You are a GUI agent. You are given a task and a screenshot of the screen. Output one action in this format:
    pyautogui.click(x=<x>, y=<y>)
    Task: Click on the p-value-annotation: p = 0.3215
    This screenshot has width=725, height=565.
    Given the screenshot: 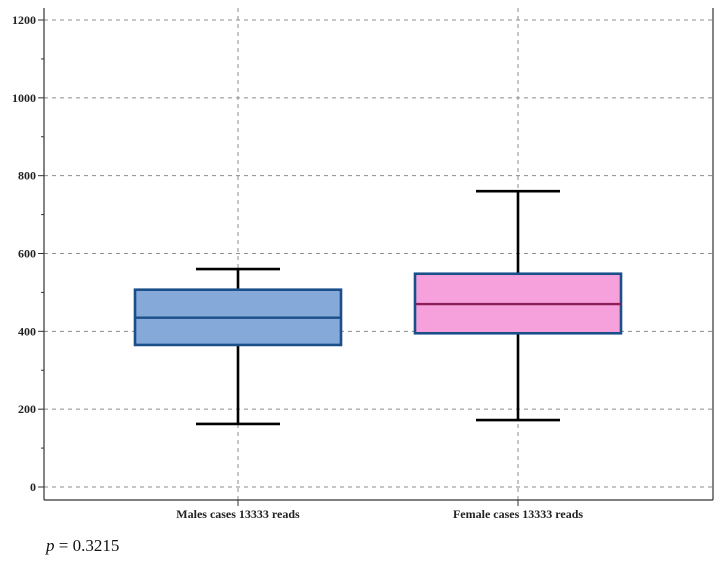 What is the action you would take?
    pyautogui.click(x=82, y=546)
    